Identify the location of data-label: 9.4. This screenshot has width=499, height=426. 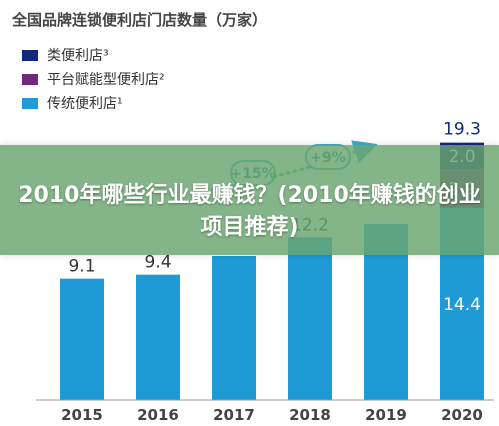
(157, 263).